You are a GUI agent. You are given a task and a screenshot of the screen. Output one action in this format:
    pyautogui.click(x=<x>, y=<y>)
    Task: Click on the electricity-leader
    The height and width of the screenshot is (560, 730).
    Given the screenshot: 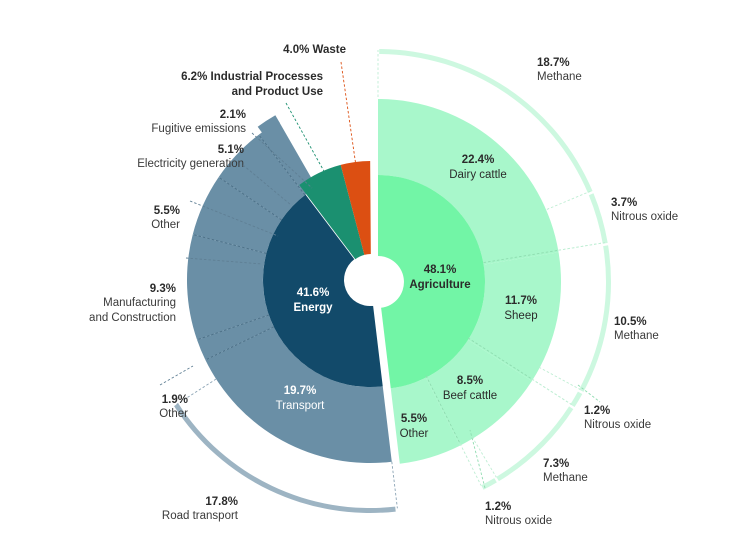 What is the action you would take?
    pyautogui.click(x=267, y=185)
    